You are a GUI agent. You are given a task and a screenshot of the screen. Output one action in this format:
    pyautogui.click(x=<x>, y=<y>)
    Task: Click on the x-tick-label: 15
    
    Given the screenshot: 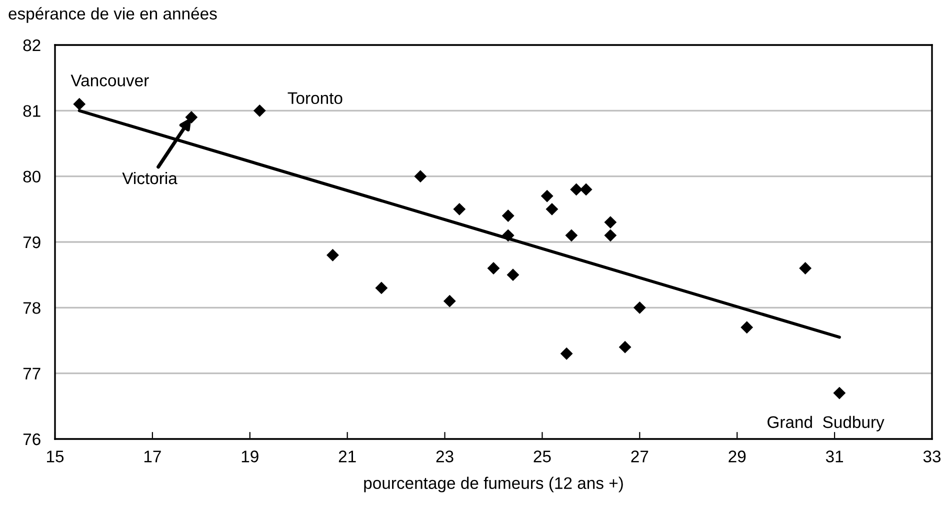 What is the action you would take?
    pyautogui.click(x=55, y=456)
    